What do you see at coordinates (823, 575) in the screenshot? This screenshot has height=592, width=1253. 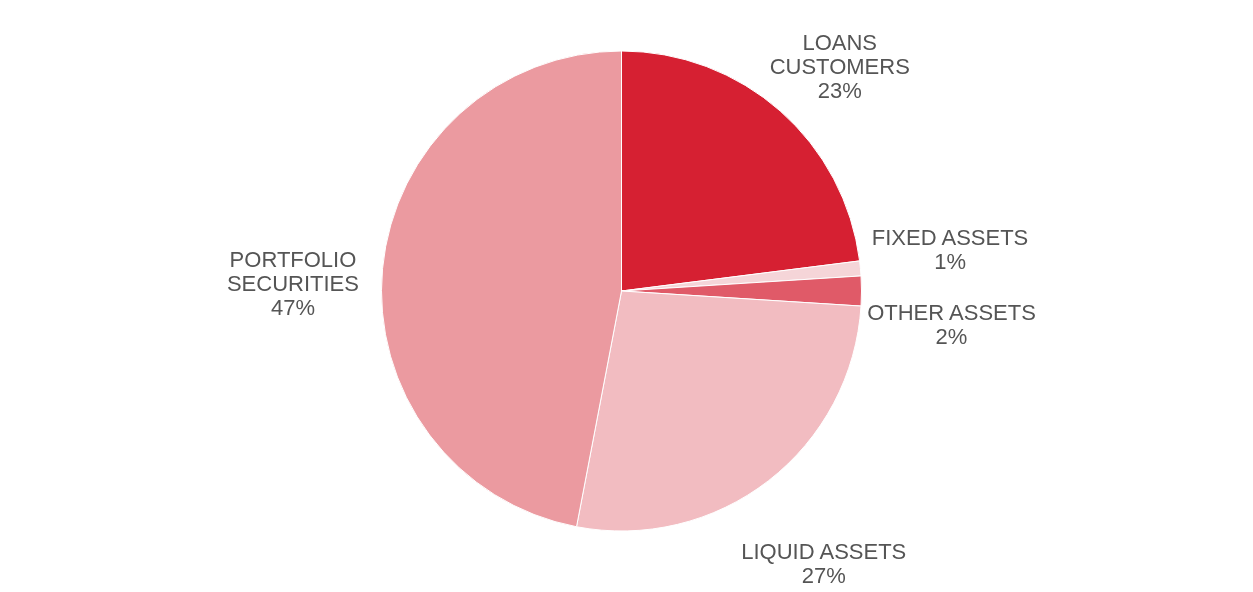 I see `data-label: 27%` at bounding box center [823, 575].